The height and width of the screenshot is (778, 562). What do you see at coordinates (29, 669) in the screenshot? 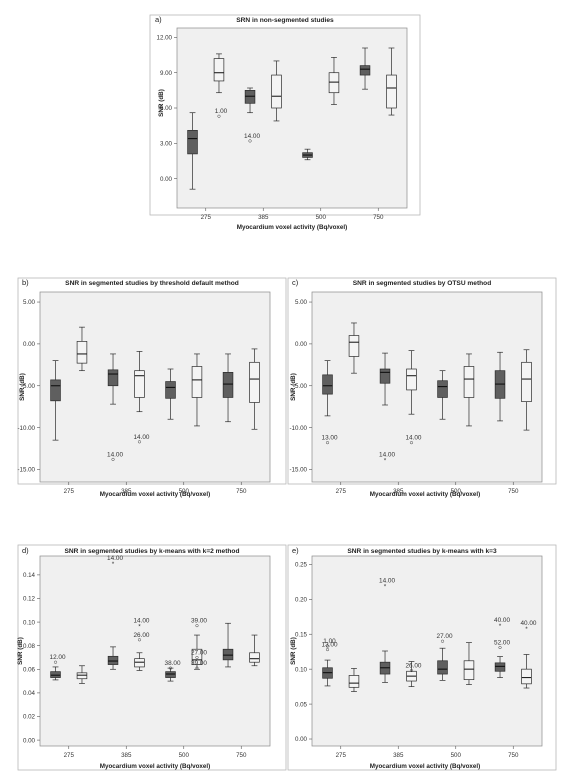
I see `y-tick-label: 0.06` at bounding box center [29, 669].